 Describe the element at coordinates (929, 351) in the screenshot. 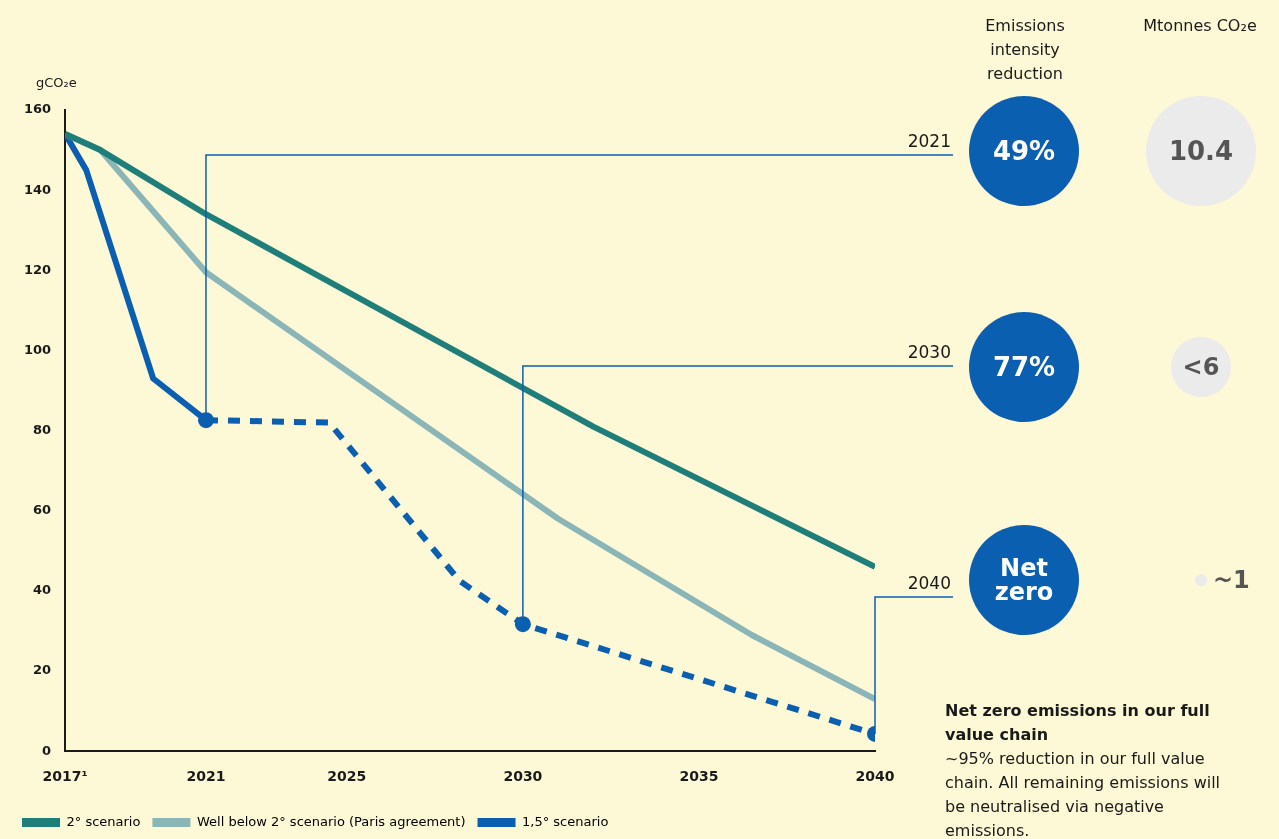

I see `annotation: 2030` at that location.